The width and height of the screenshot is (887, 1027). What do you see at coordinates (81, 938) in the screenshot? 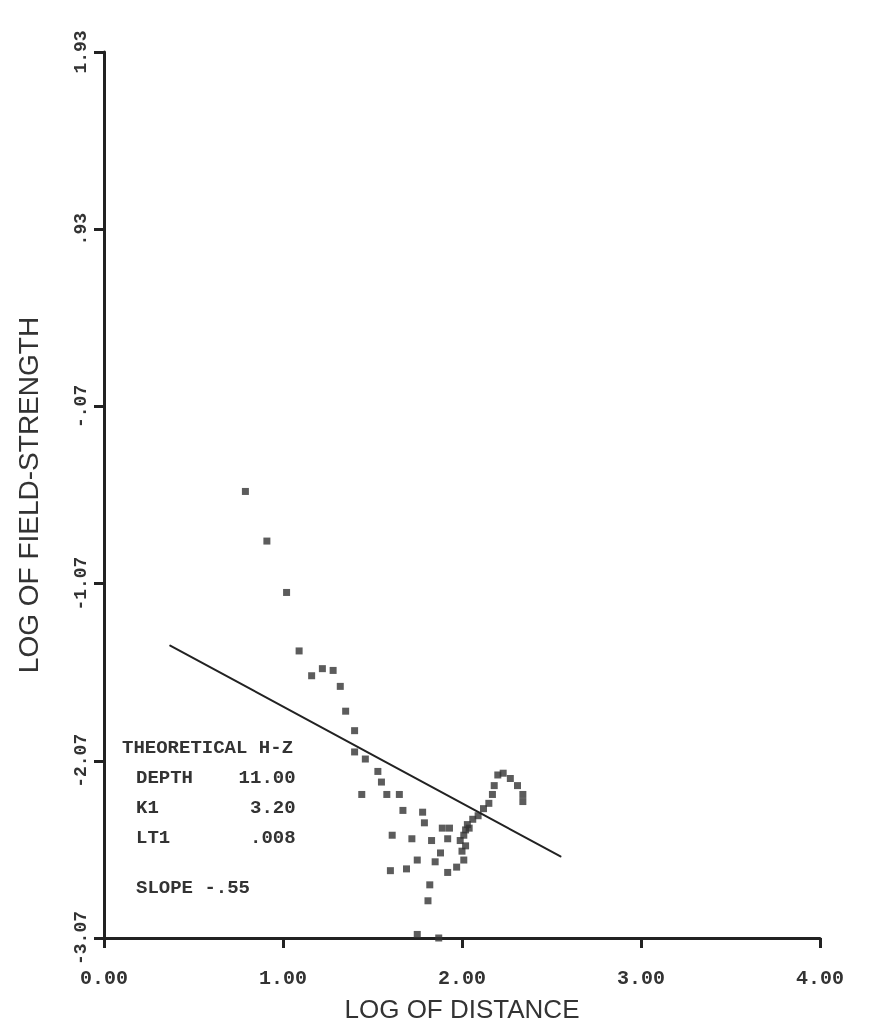
I see `y-tick-label: -3.07` at bounding box center [81, 938].